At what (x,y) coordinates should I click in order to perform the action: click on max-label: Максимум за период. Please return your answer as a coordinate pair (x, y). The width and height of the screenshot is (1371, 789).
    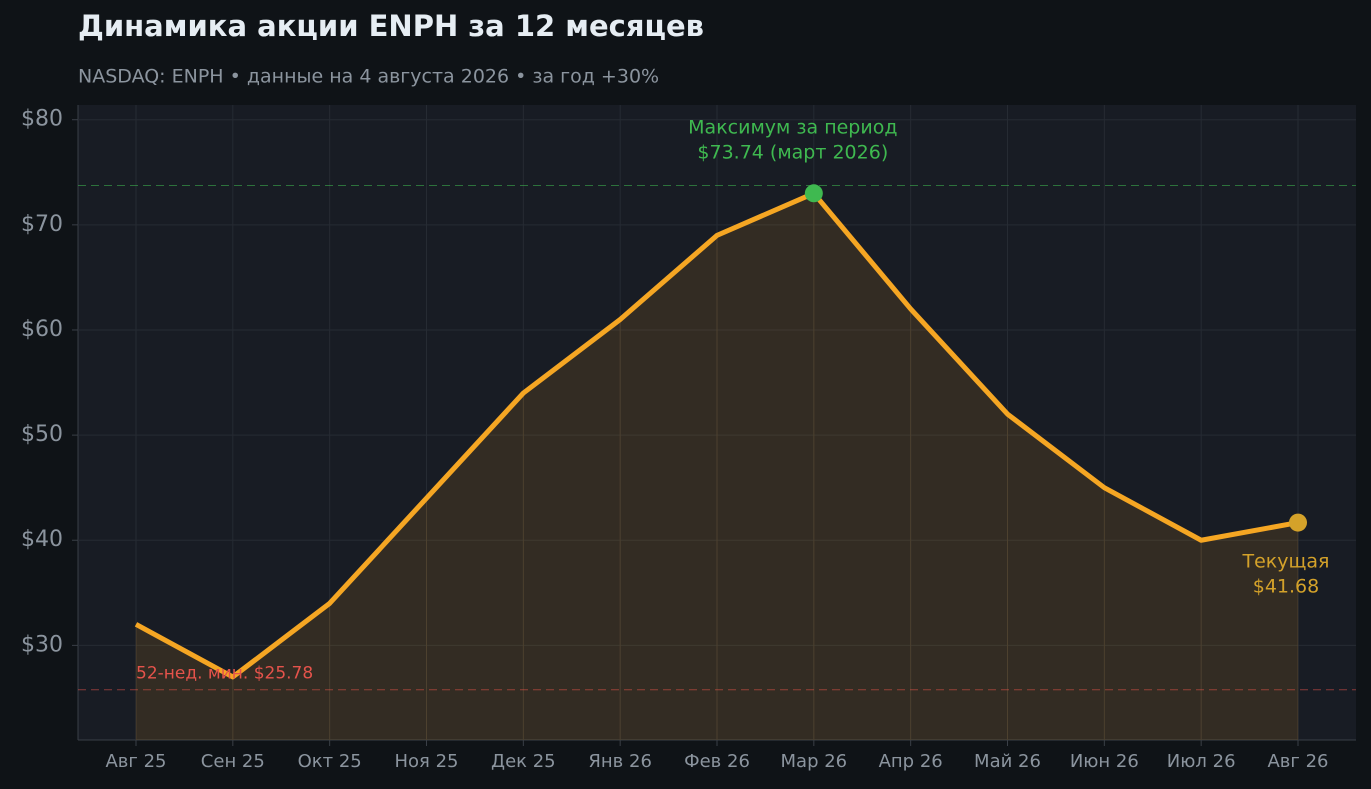
    Looking at the image, I should click on (792, 128).